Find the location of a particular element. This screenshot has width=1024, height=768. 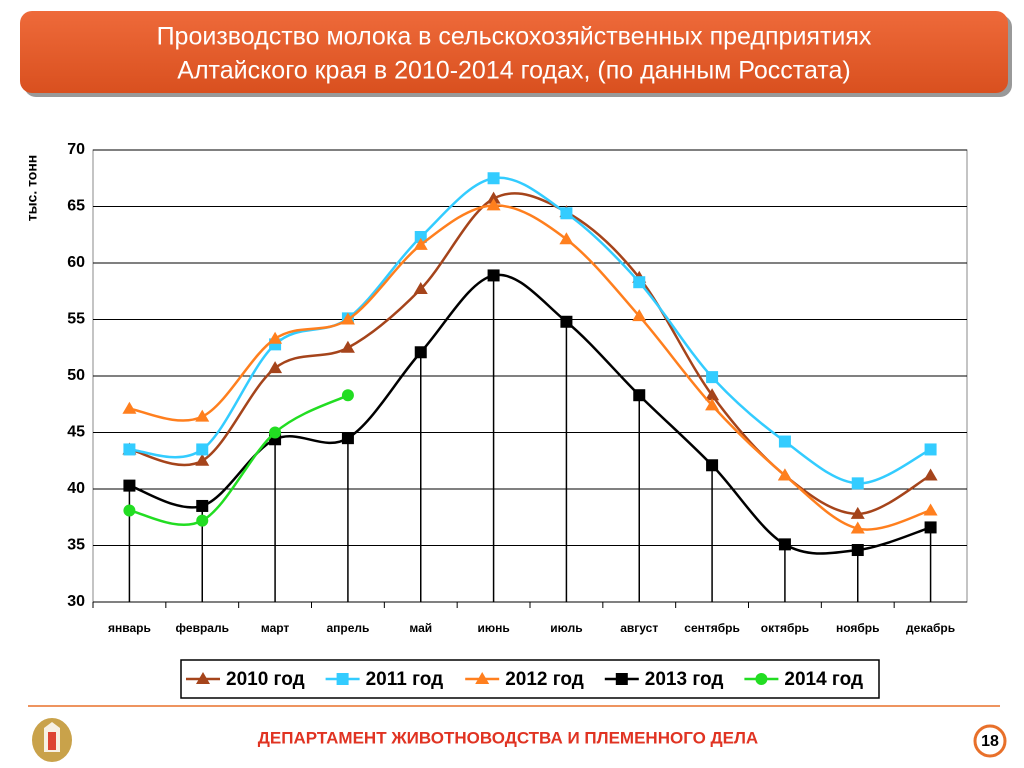

page-number: 18 is located at coordinates (990, 741).